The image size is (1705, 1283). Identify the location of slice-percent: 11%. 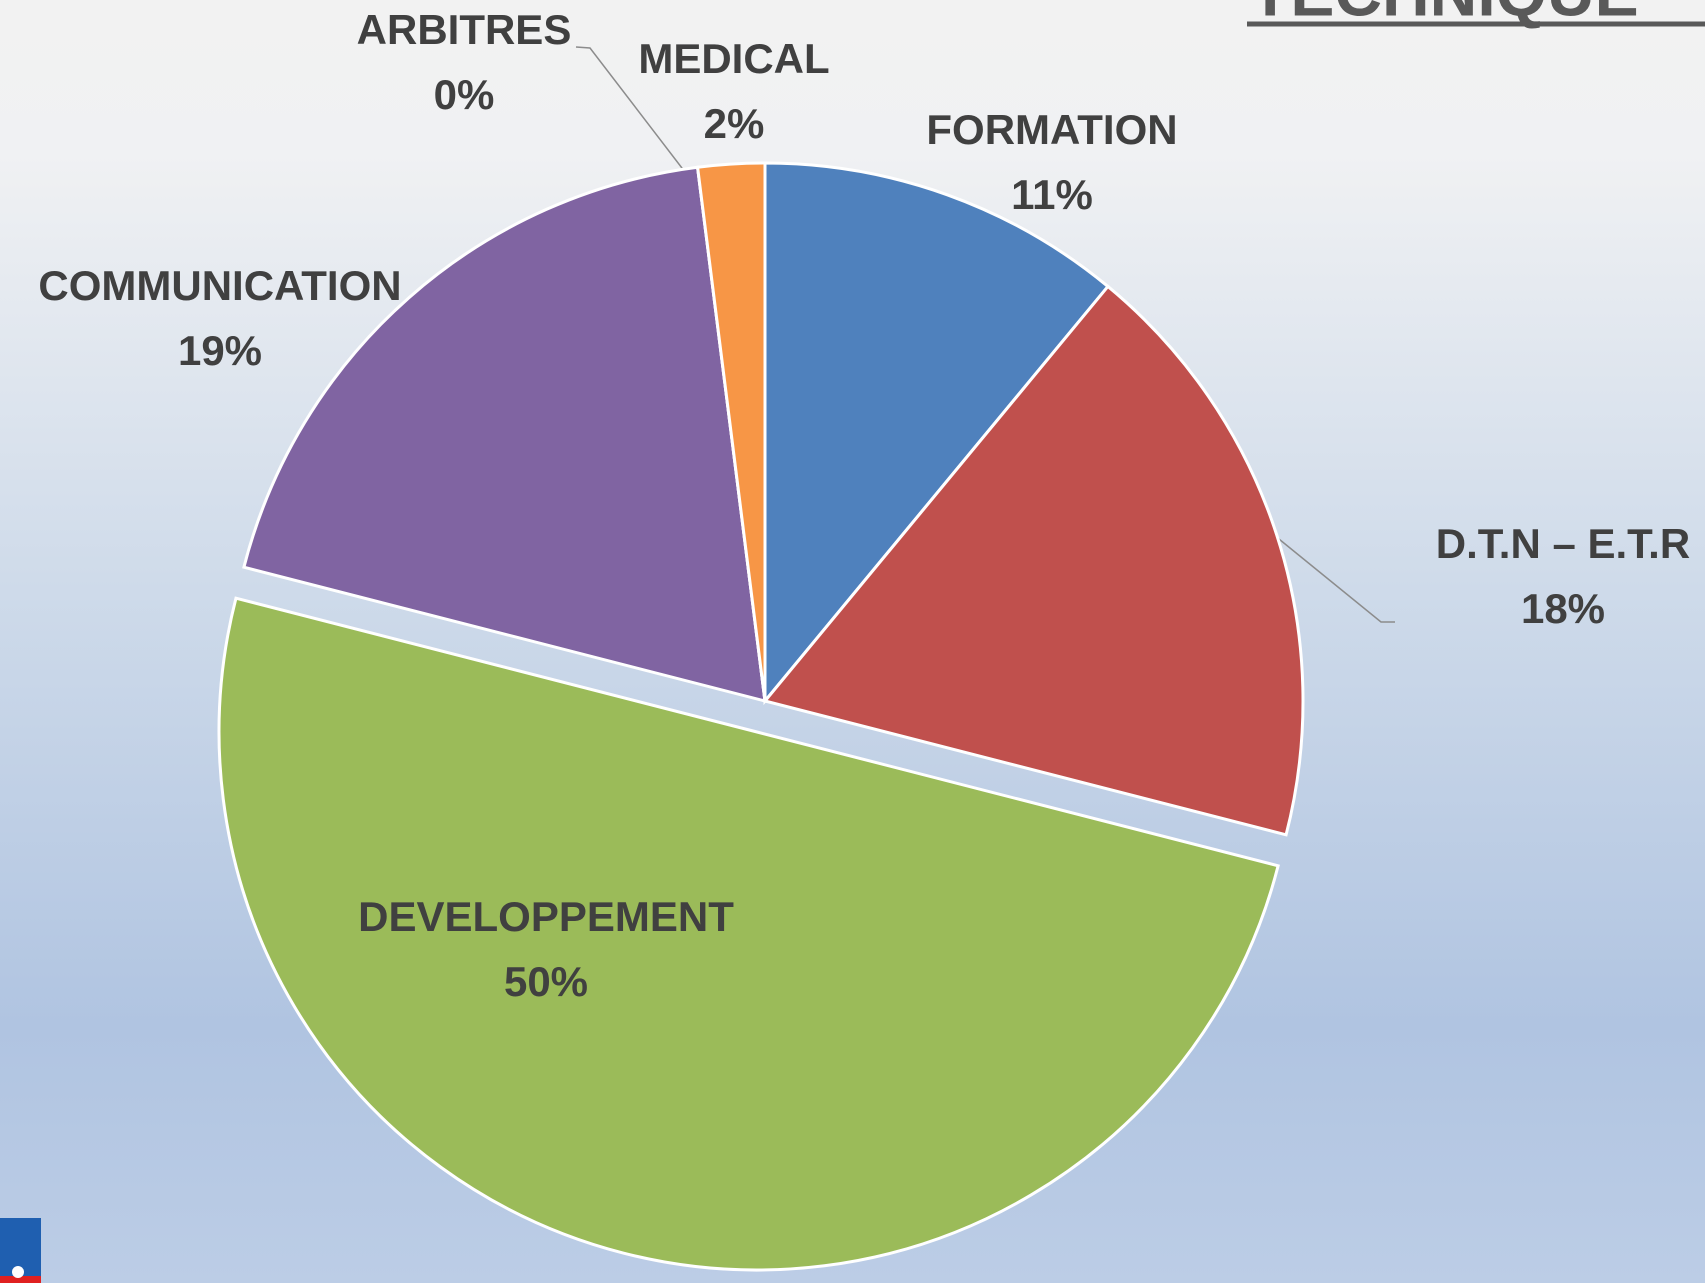
(1052, 194).